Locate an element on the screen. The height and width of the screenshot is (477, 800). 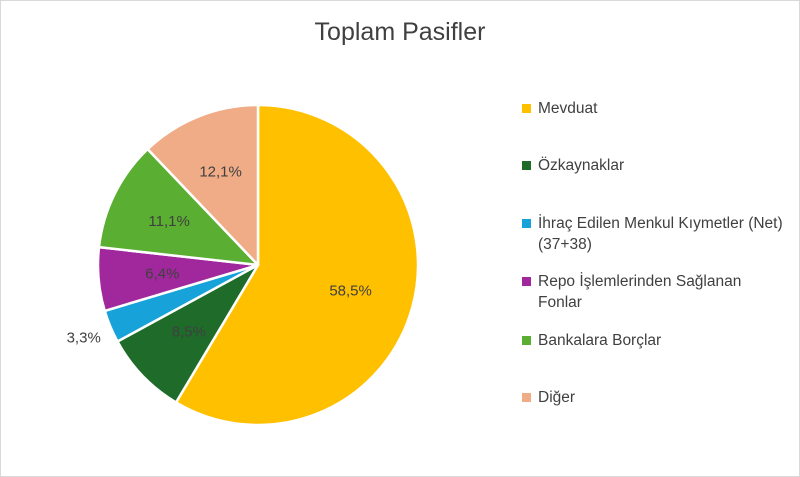
chart-title: Toplam Pasifler is located at coordinates (400, 32).